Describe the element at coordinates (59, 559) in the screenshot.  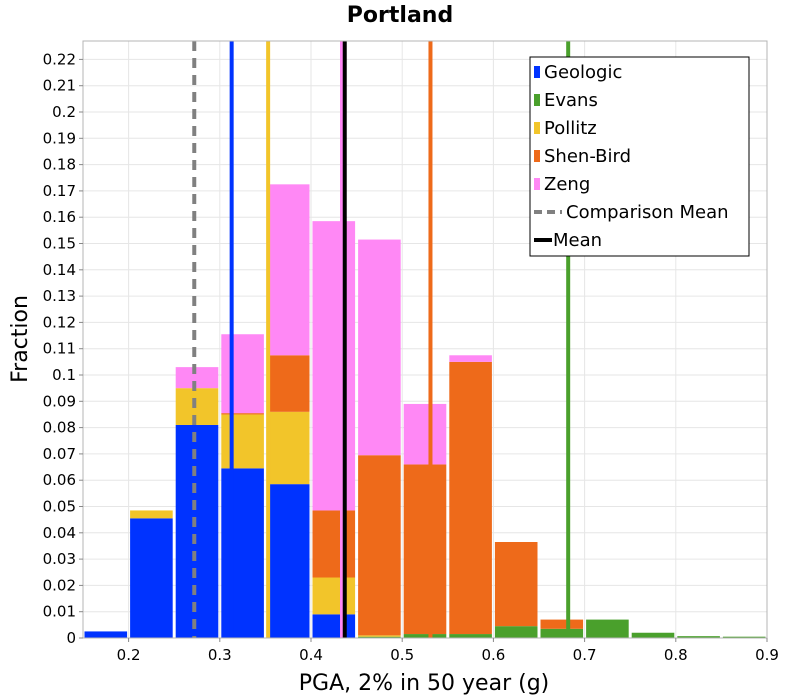
I see `y-tick-label: 0.03` at that location.